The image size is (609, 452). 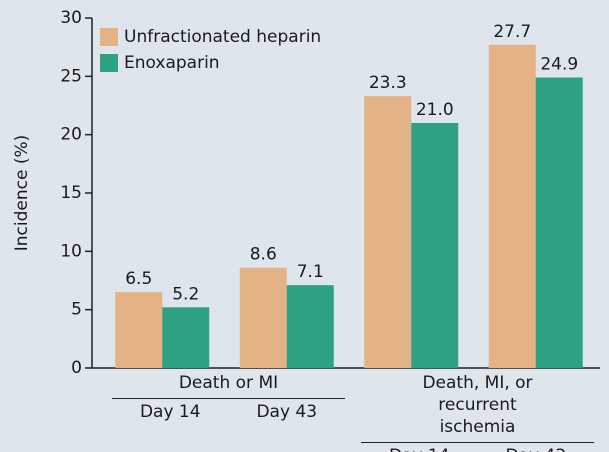 I want to click on value-label: 6.5, so click(x=138, y=279).